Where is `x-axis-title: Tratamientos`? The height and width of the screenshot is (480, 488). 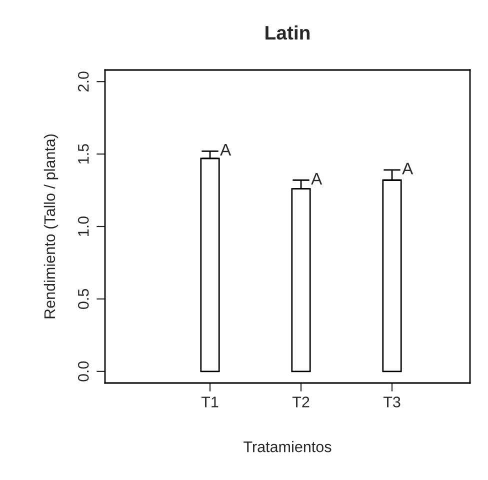 x-axis-title: Tratamientos is located at coordinates (288, 446).